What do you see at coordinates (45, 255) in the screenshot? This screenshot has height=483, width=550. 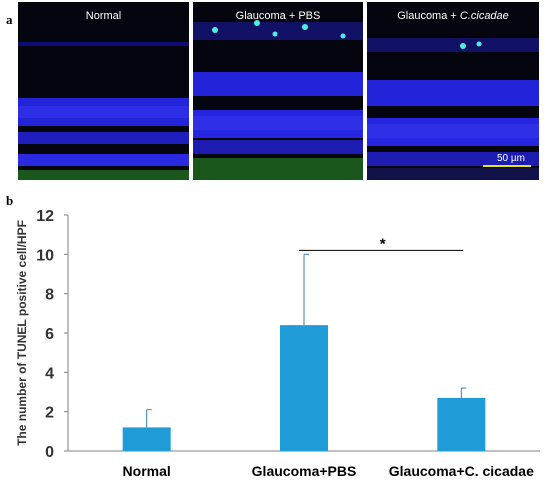 I see `y-tick-label: 10` at bounding box center [45, 255].